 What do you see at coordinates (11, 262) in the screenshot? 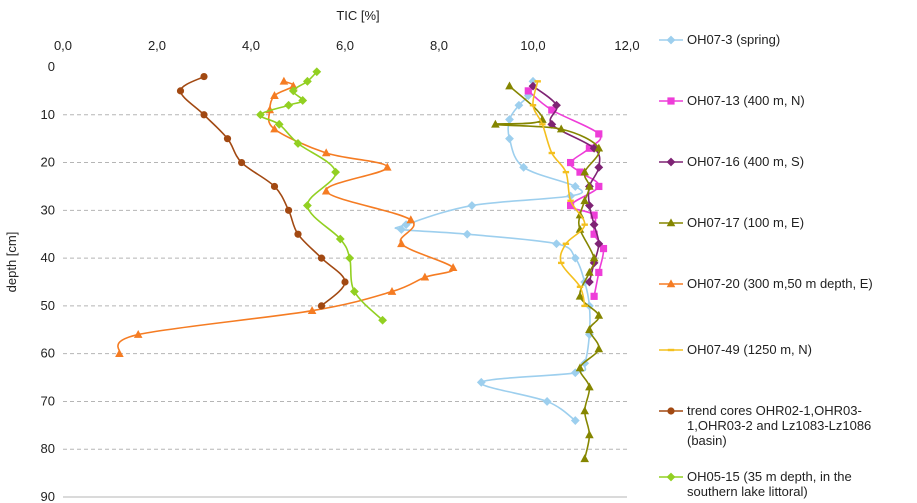
I see `y-axis-title: depth [cm]` at bounding box center [11, 262].